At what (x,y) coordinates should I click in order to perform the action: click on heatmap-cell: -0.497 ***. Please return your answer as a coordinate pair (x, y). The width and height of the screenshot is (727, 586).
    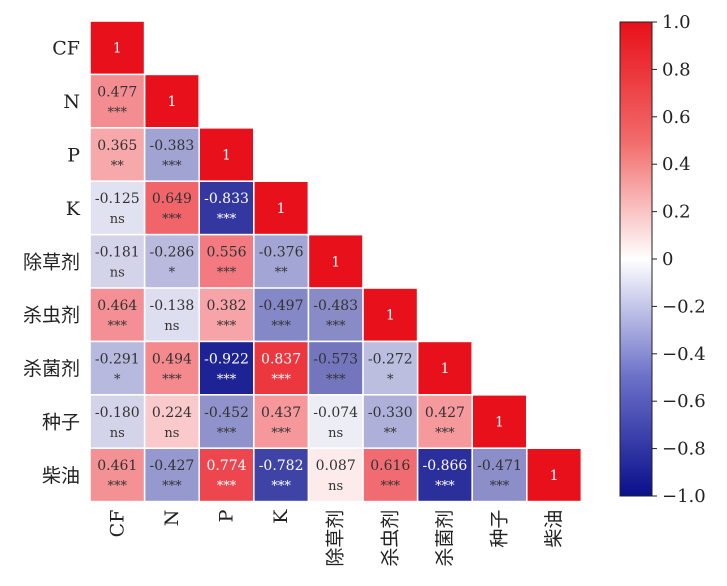
    Looking at the image, I should click on (281, 314).